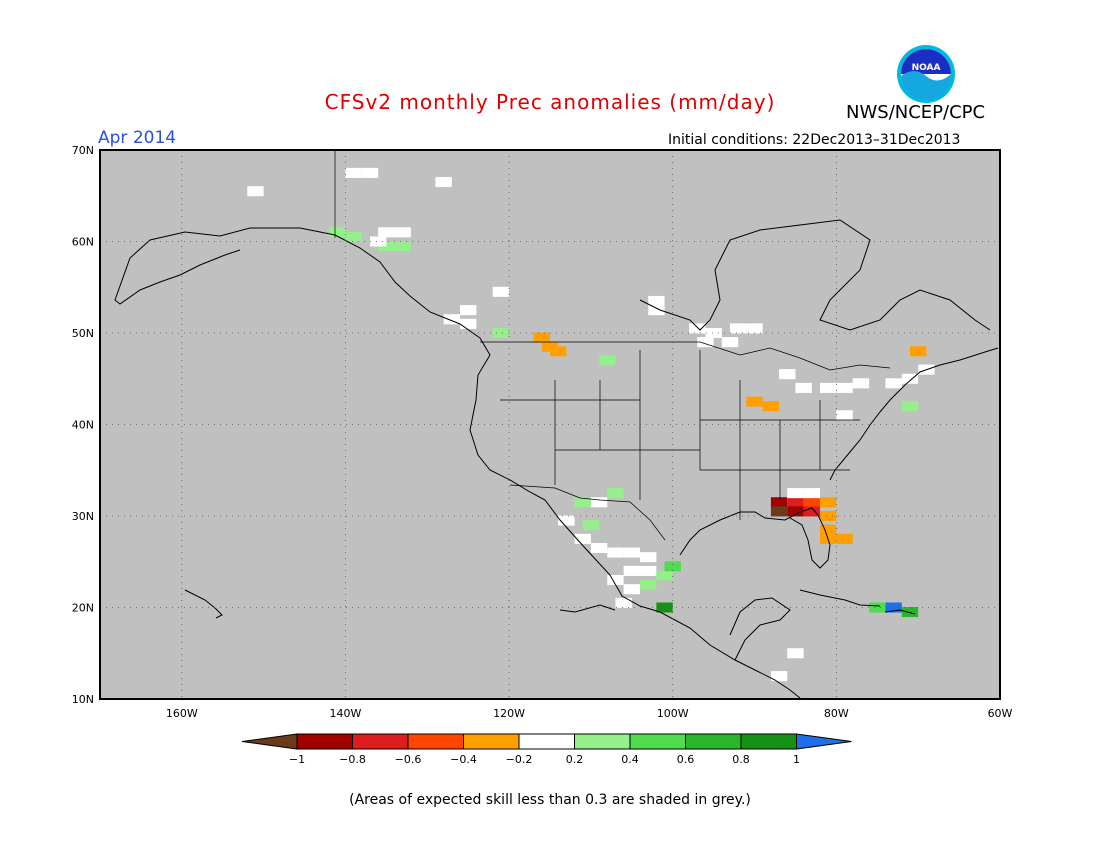 The height and width of the screenshot is (850, 1100). I want to click on colorbar-label: 0.4, so click(630, 759).